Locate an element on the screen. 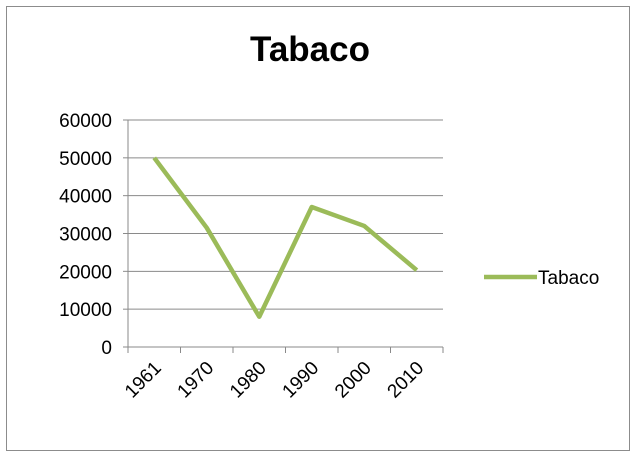 This screenshot has width=639, height=457. legend-label: Tabaco is located at coordinates (568, 278).